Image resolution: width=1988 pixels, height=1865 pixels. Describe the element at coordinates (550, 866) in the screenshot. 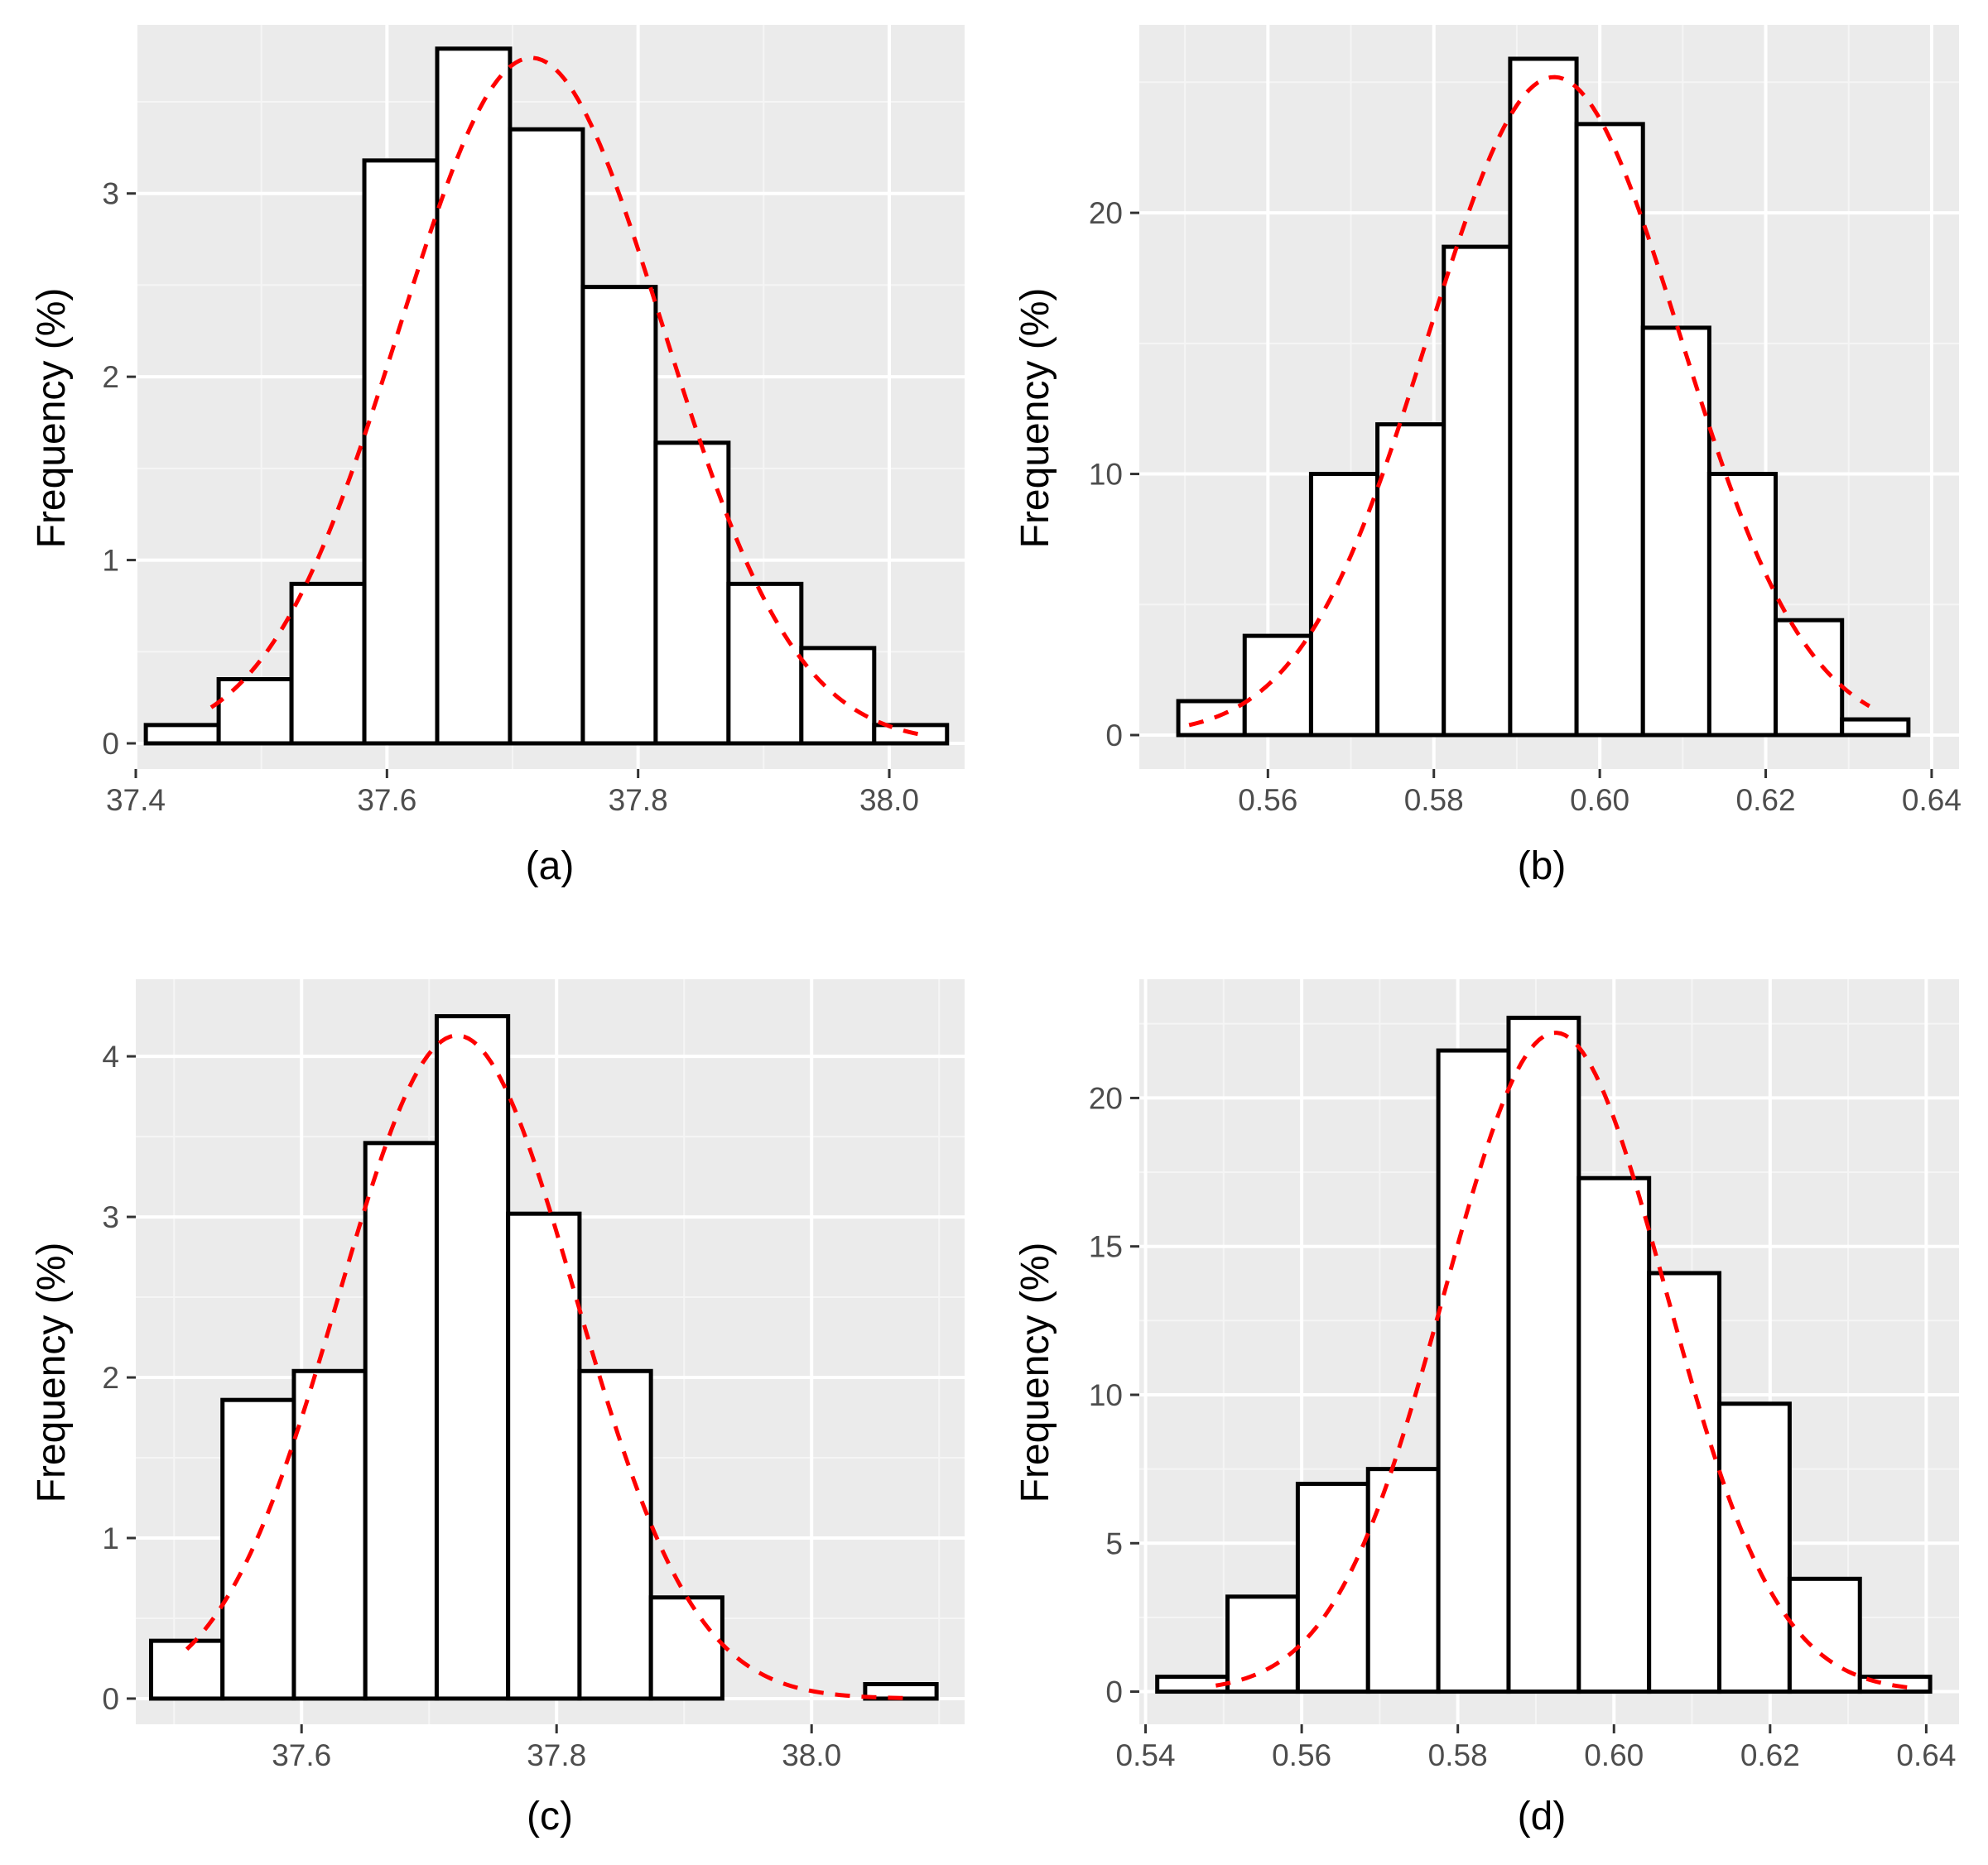

I see `panel-caption-a: (a)` at that location.